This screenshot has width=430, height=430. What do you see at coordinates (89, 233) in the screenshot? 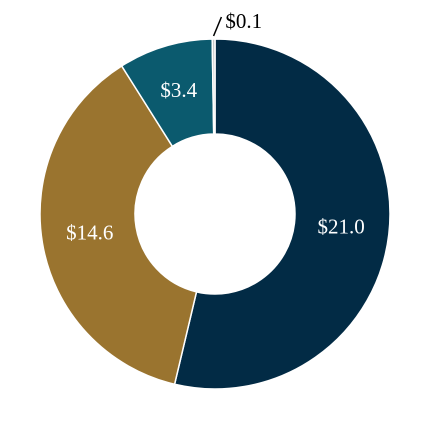
I see `data-label: $14.6` at bounding box center [89, 233].